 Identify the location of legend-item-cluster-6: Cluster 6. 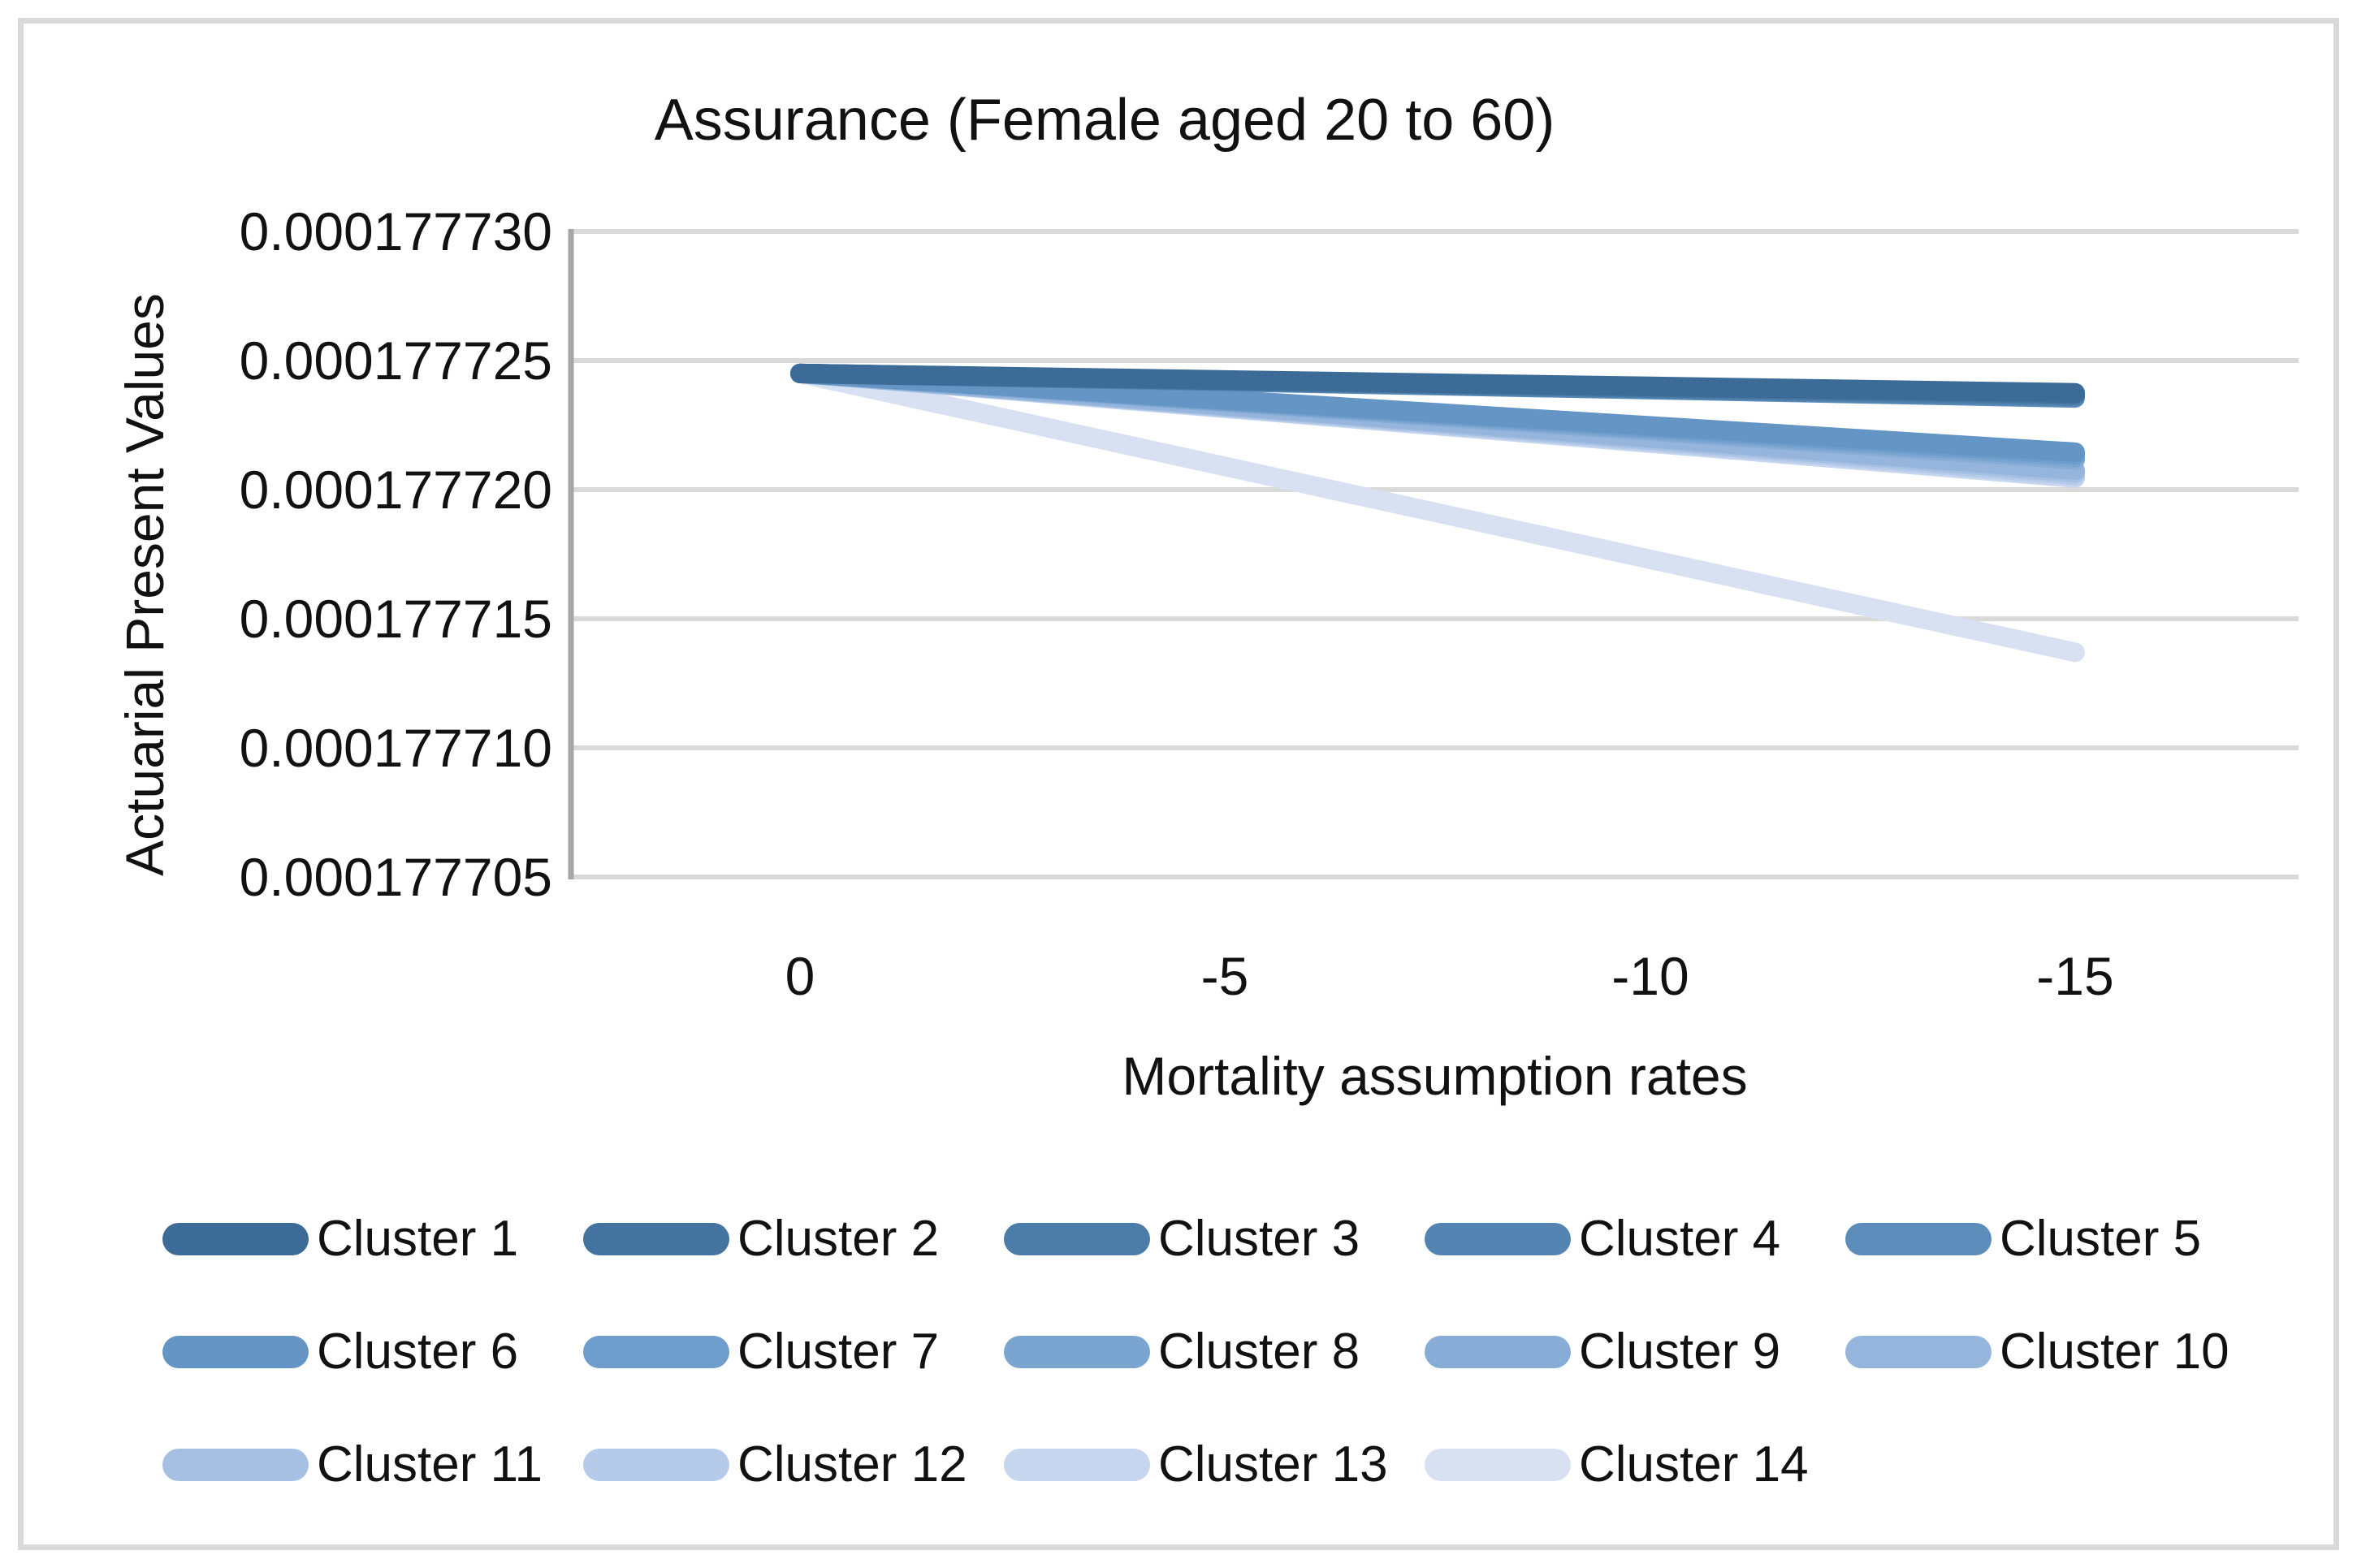
(373, 1352).